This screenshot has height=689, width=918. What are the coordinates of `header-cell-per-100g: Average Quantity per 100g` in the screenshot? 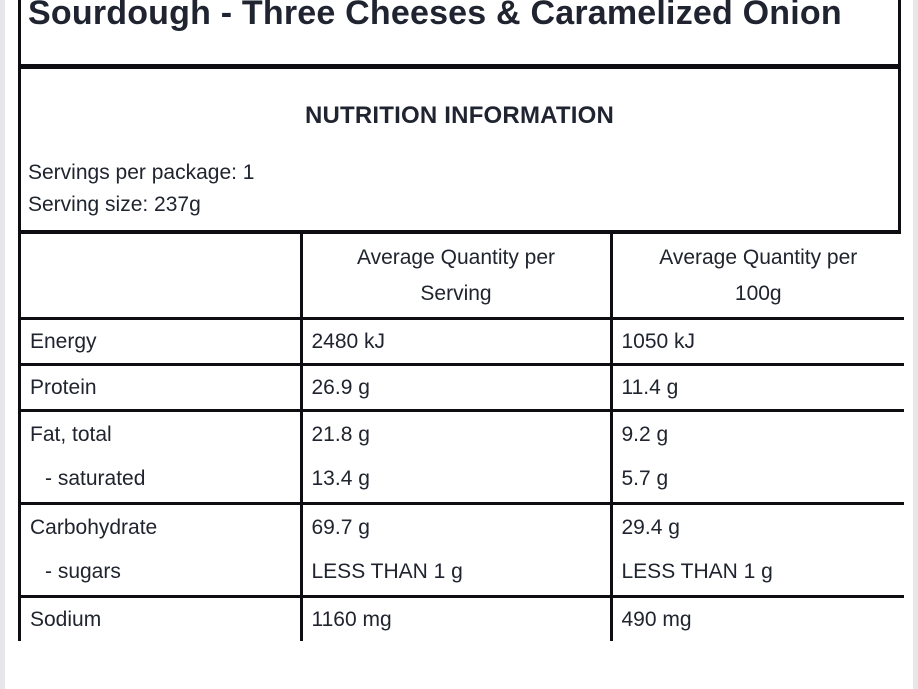 It's located at (757, 276).